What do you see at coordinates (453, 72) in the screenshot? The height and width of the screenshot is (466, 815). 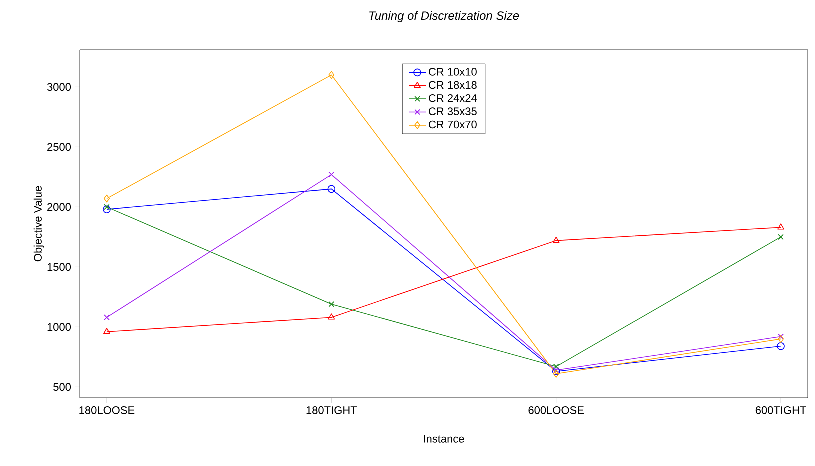 I see `legend-label: CR 10x10` at bounding box center [453, 72].